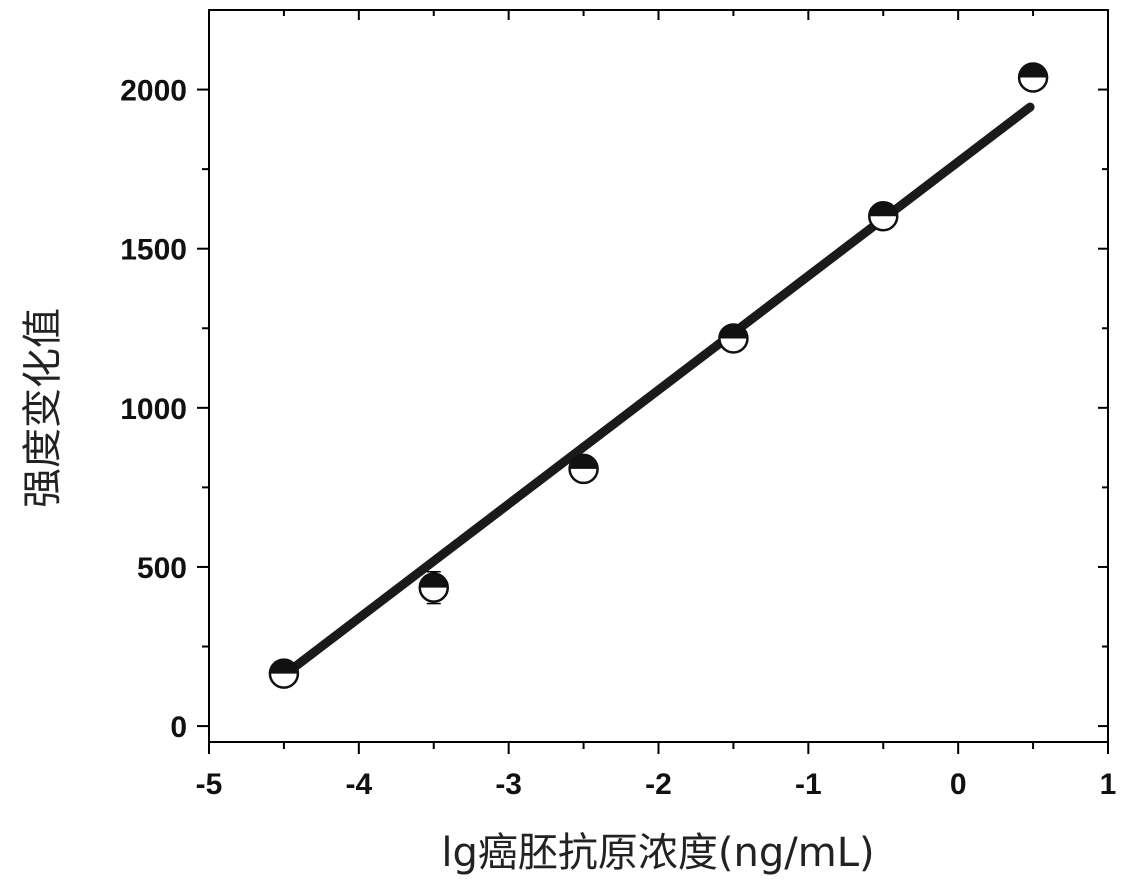 The image size is (1121, 887). Describe the element at coordinates (209, 784) in the screenshot. I see `x-tick-label: -5` at that location.